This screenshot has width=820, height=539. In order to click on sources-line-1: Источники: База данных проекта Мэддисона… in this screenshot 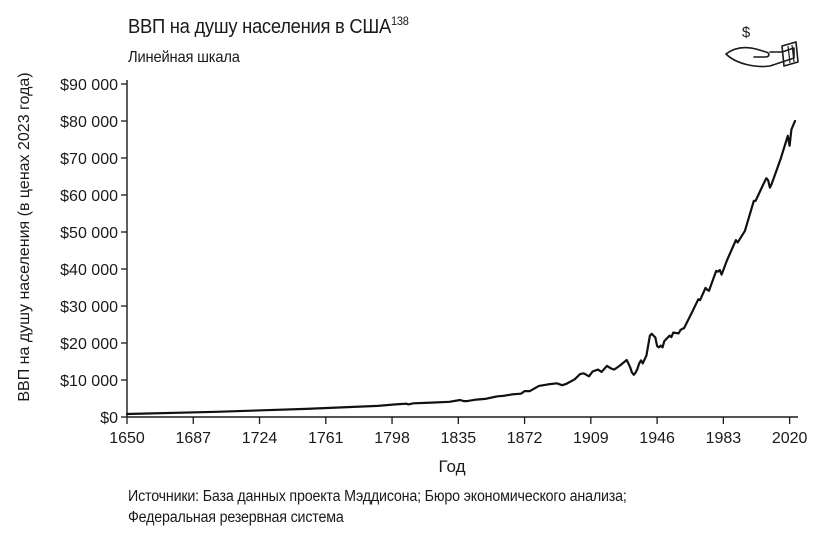, I will do `click(377, 496)`.